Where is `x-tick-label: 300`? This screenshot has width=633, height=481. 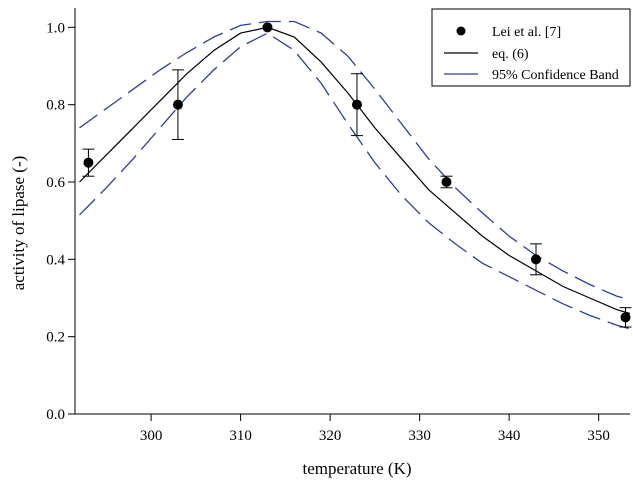 x-tick-label: 300 is located at coordinates (151, 436).